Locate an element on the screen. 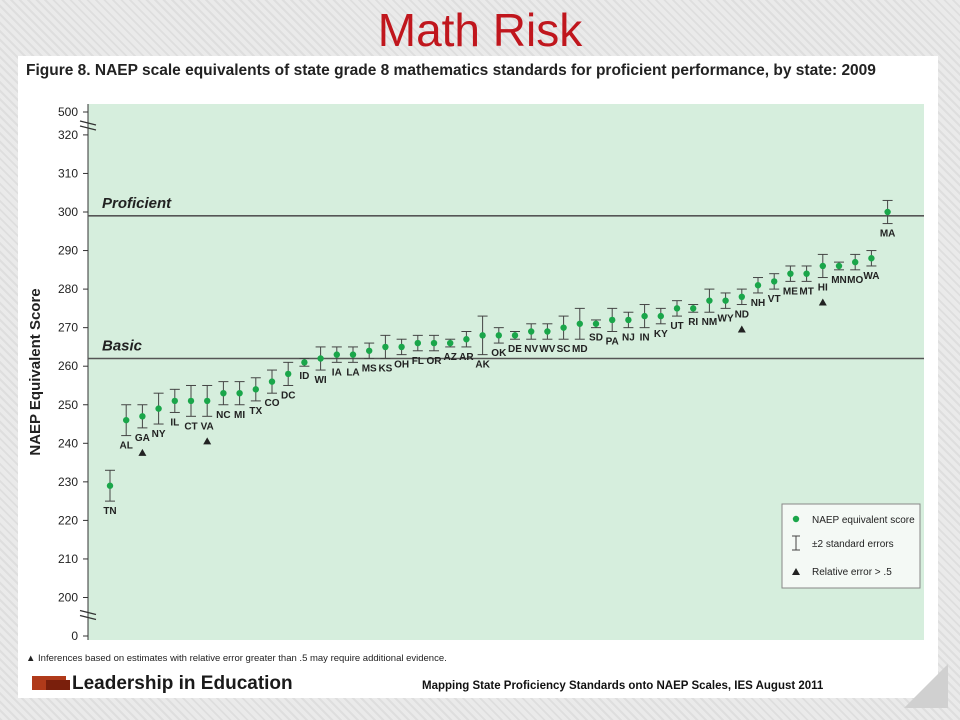 This screenshot has width=960, height=720. state-label: MS is located at coordinates (369, 368).